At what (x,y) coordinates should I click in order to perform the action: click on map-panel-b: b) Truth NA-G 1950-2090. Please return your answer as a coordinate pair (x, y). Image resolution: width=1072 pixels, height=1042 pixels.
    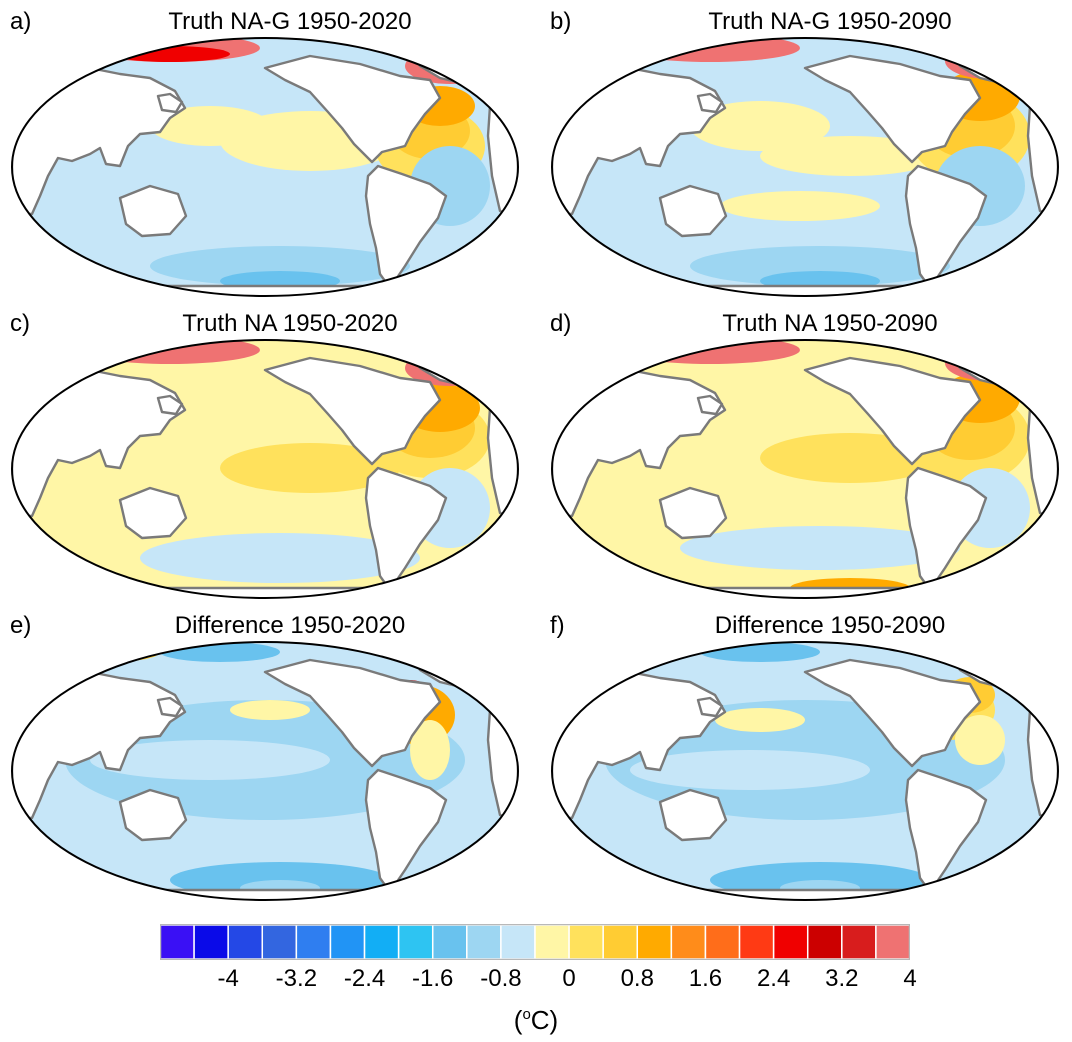
    Looking at the image, I should click on (810, 158).